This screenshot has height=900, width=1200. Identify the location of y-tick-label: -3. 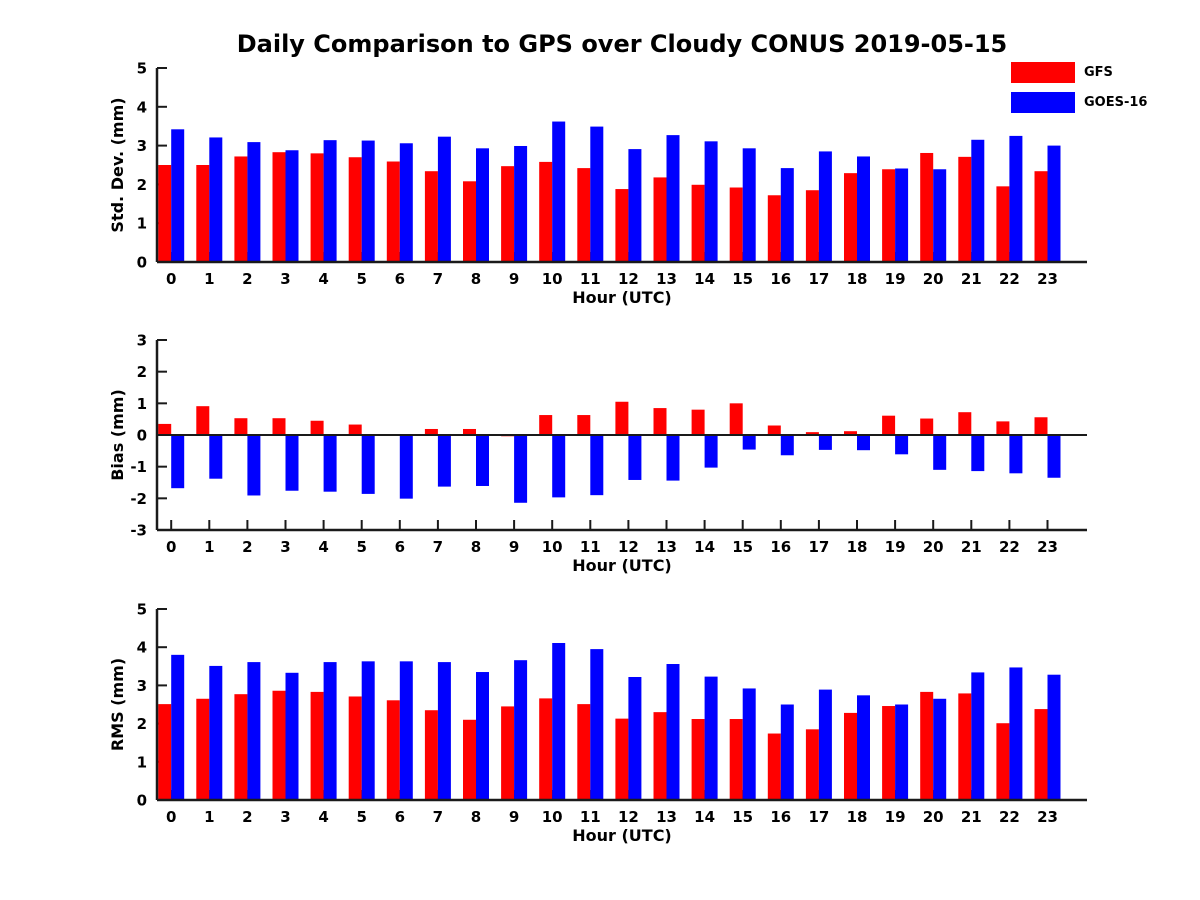
(138, 531).